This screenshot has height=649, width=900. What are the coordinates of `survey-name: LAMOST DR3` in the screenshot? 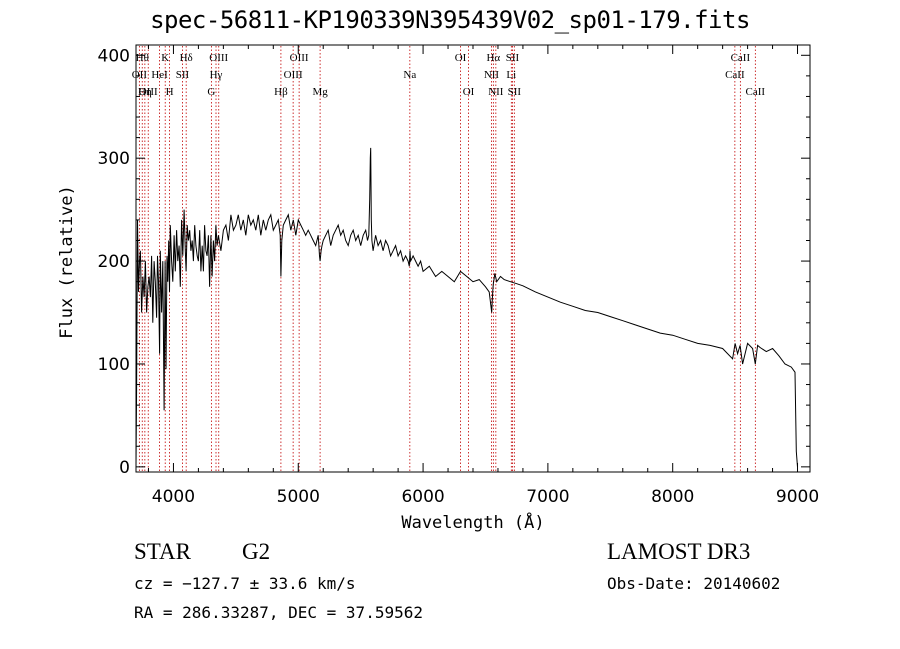 It's located at (679, 551).